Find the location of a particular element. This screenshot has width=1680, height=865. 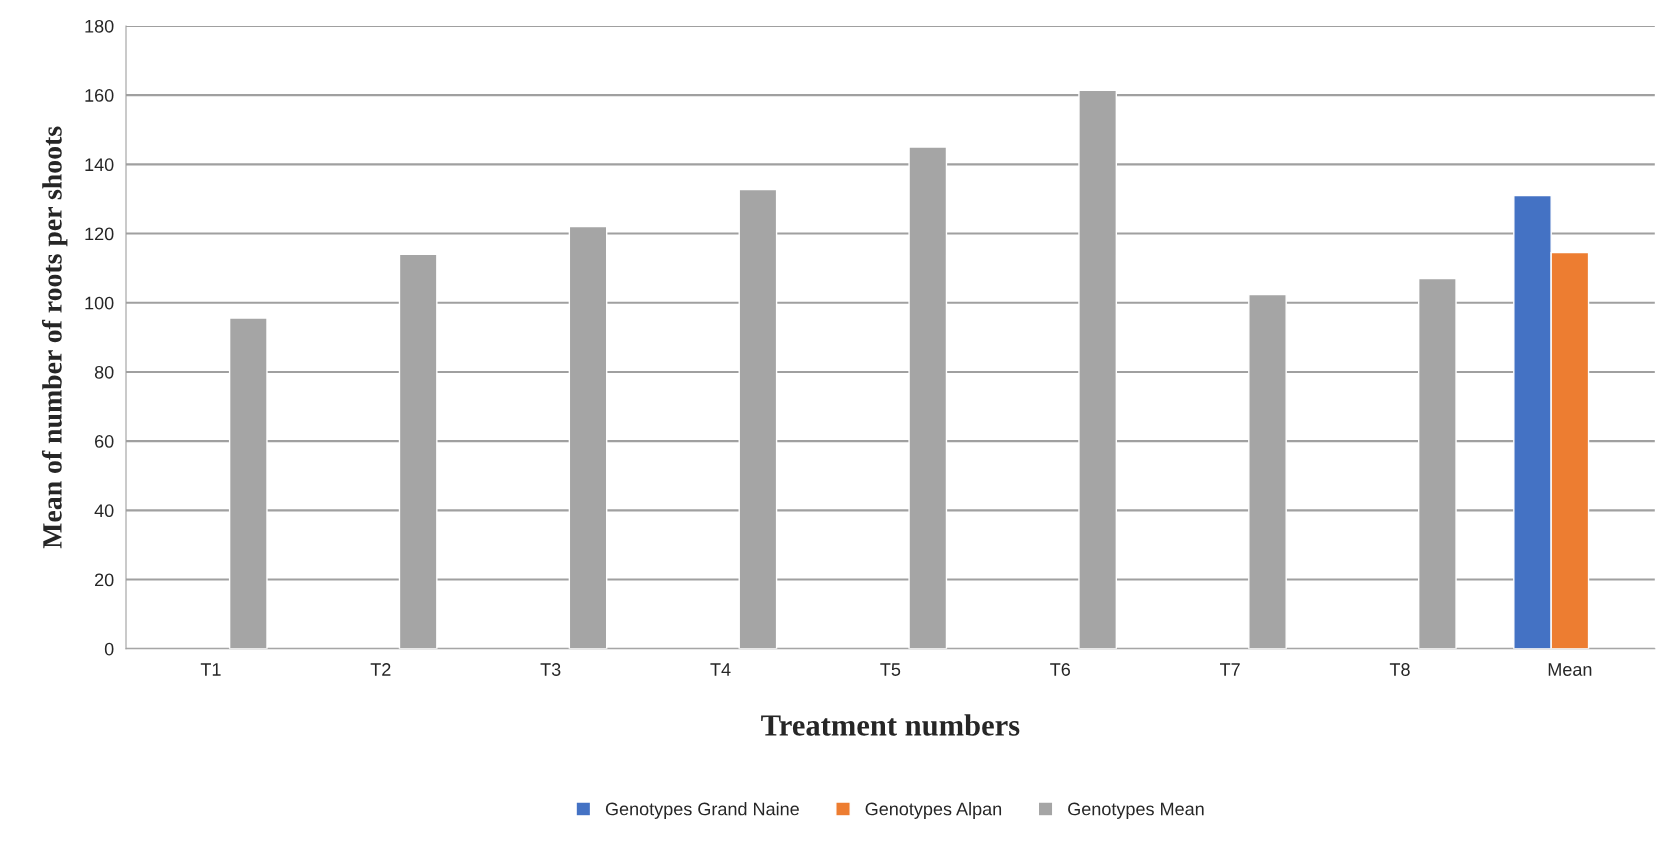

legend-label: Genotypes Grand Naine is located at coordinates (702, 810).